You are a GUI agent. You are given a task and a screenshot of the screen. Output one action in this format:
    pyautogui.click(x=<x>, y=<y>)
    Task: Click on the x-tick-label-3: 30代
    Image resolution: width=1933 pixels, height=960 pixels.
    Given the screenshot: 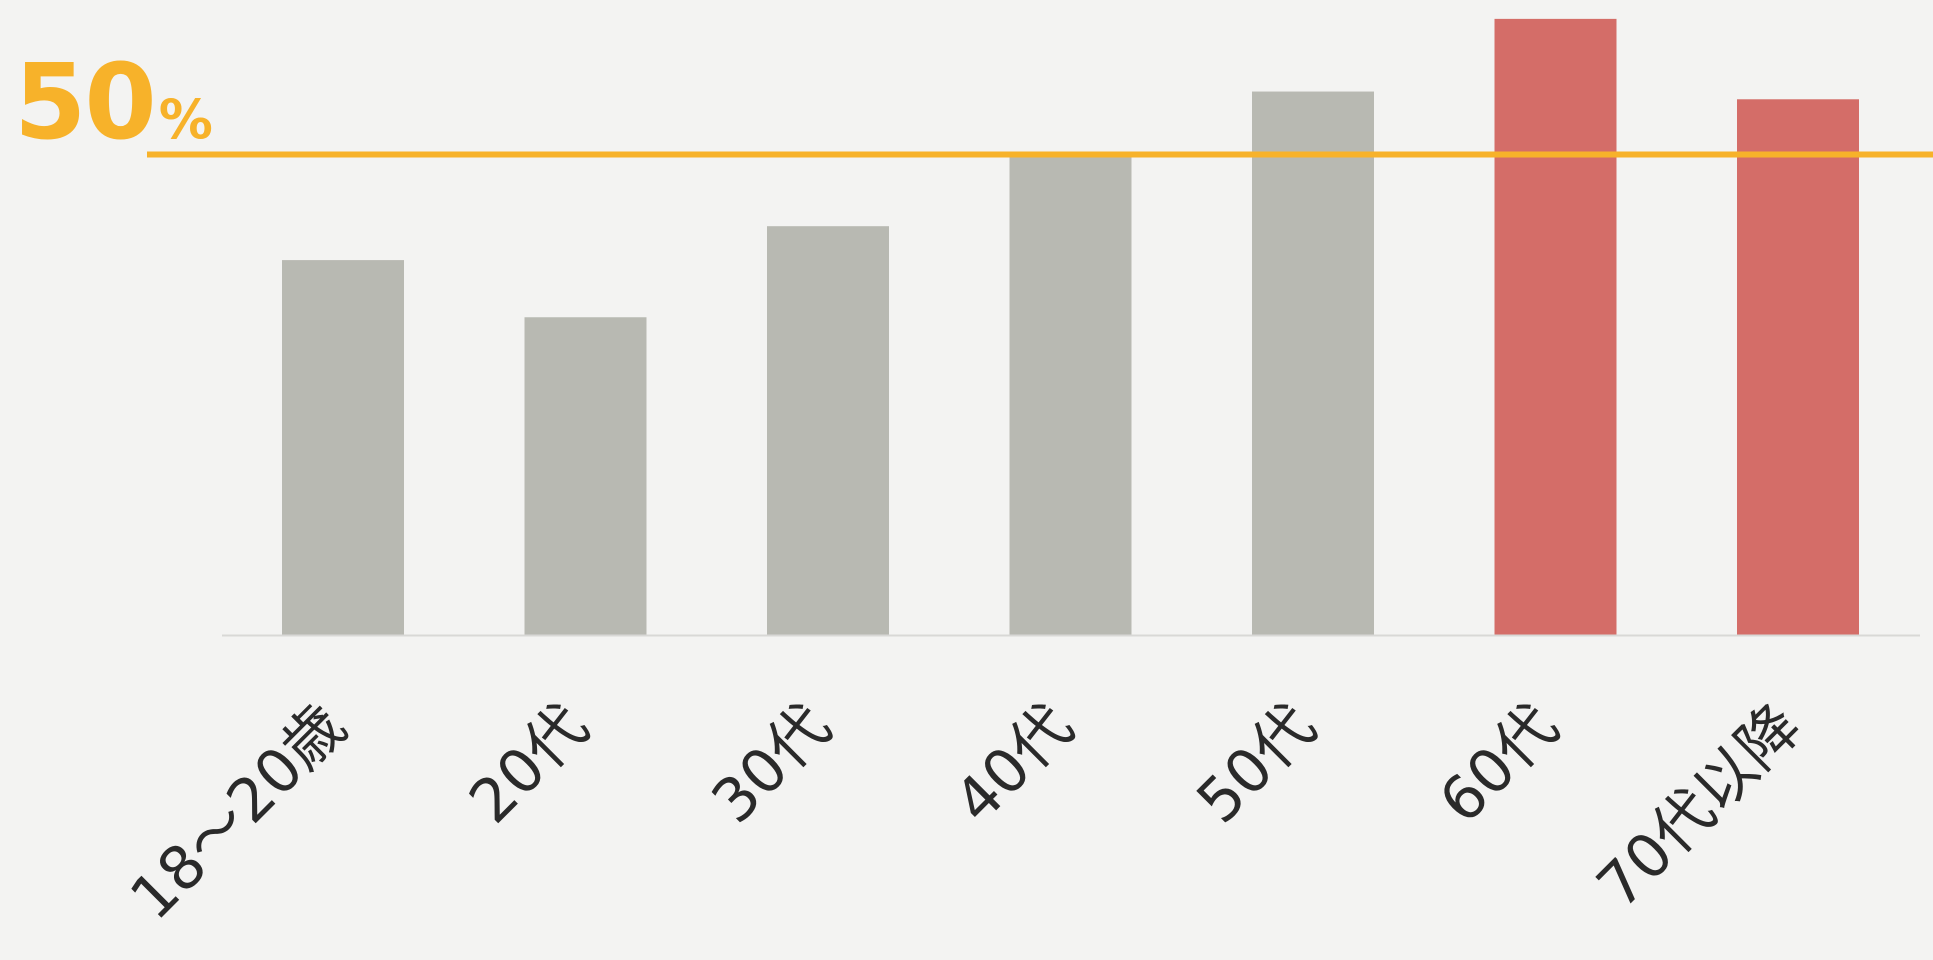 What is the action you would take?
    pyautogui.click(x=772, y=764)
    